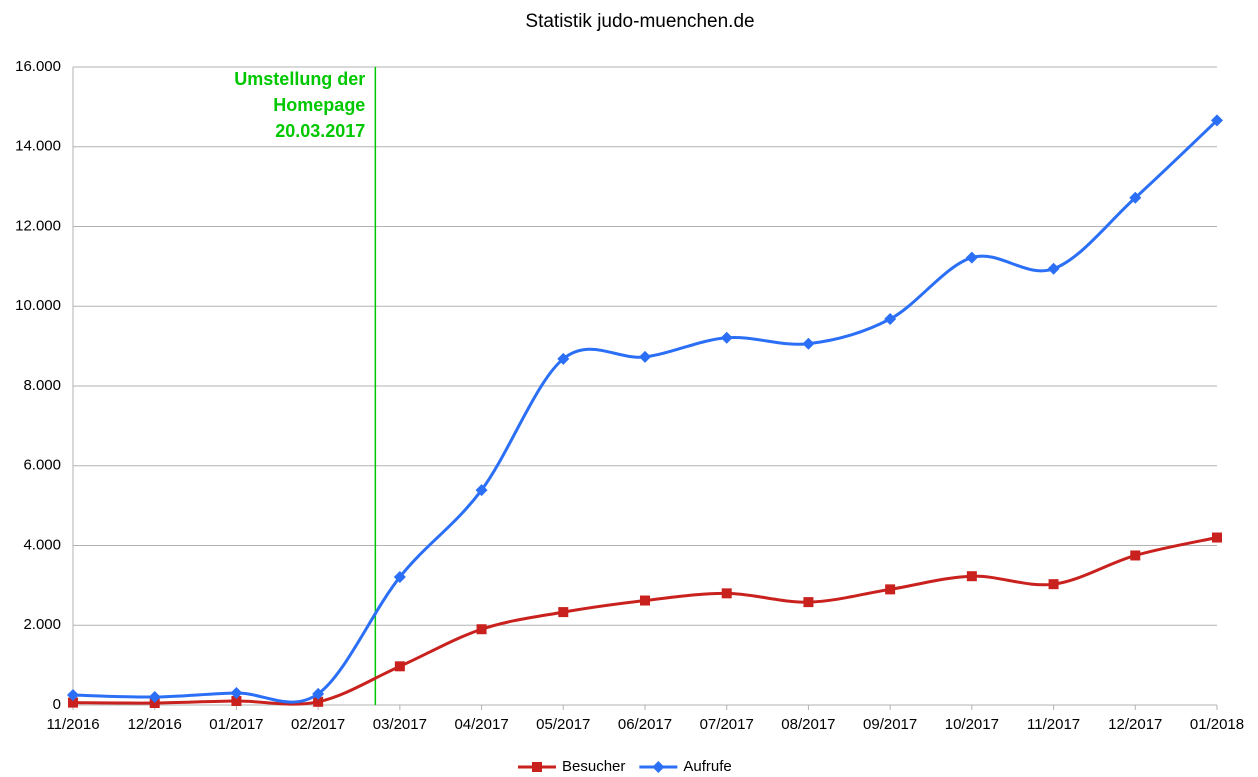 The image size is (1258, 777). What do you see at coordinates (727, 724) in the screenshot?
I see `x-tick-label: 07/2017` at bounding box center [727, 724].